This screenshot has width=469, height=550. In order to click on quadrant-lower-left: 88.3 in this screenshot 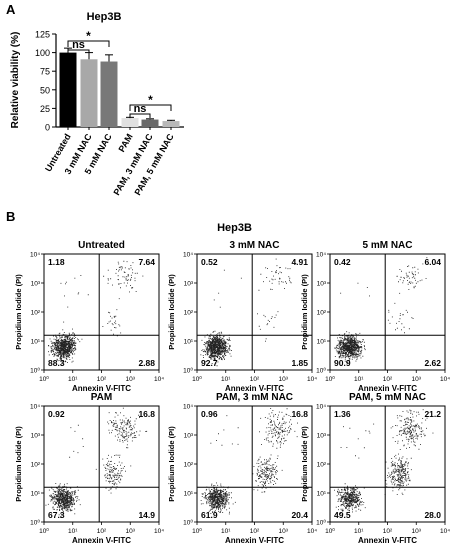, I will do `click(56, 363)`.